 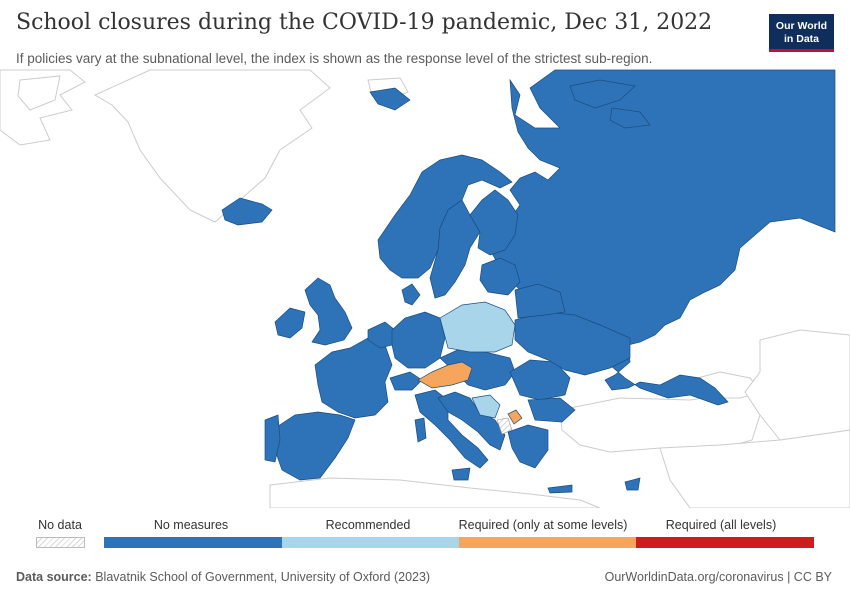 What do you see at coordinates (543, 525) in the screenshot?
I see `legend-required-some-label: Required (only at some levels)` at bounding box center [543, 525].